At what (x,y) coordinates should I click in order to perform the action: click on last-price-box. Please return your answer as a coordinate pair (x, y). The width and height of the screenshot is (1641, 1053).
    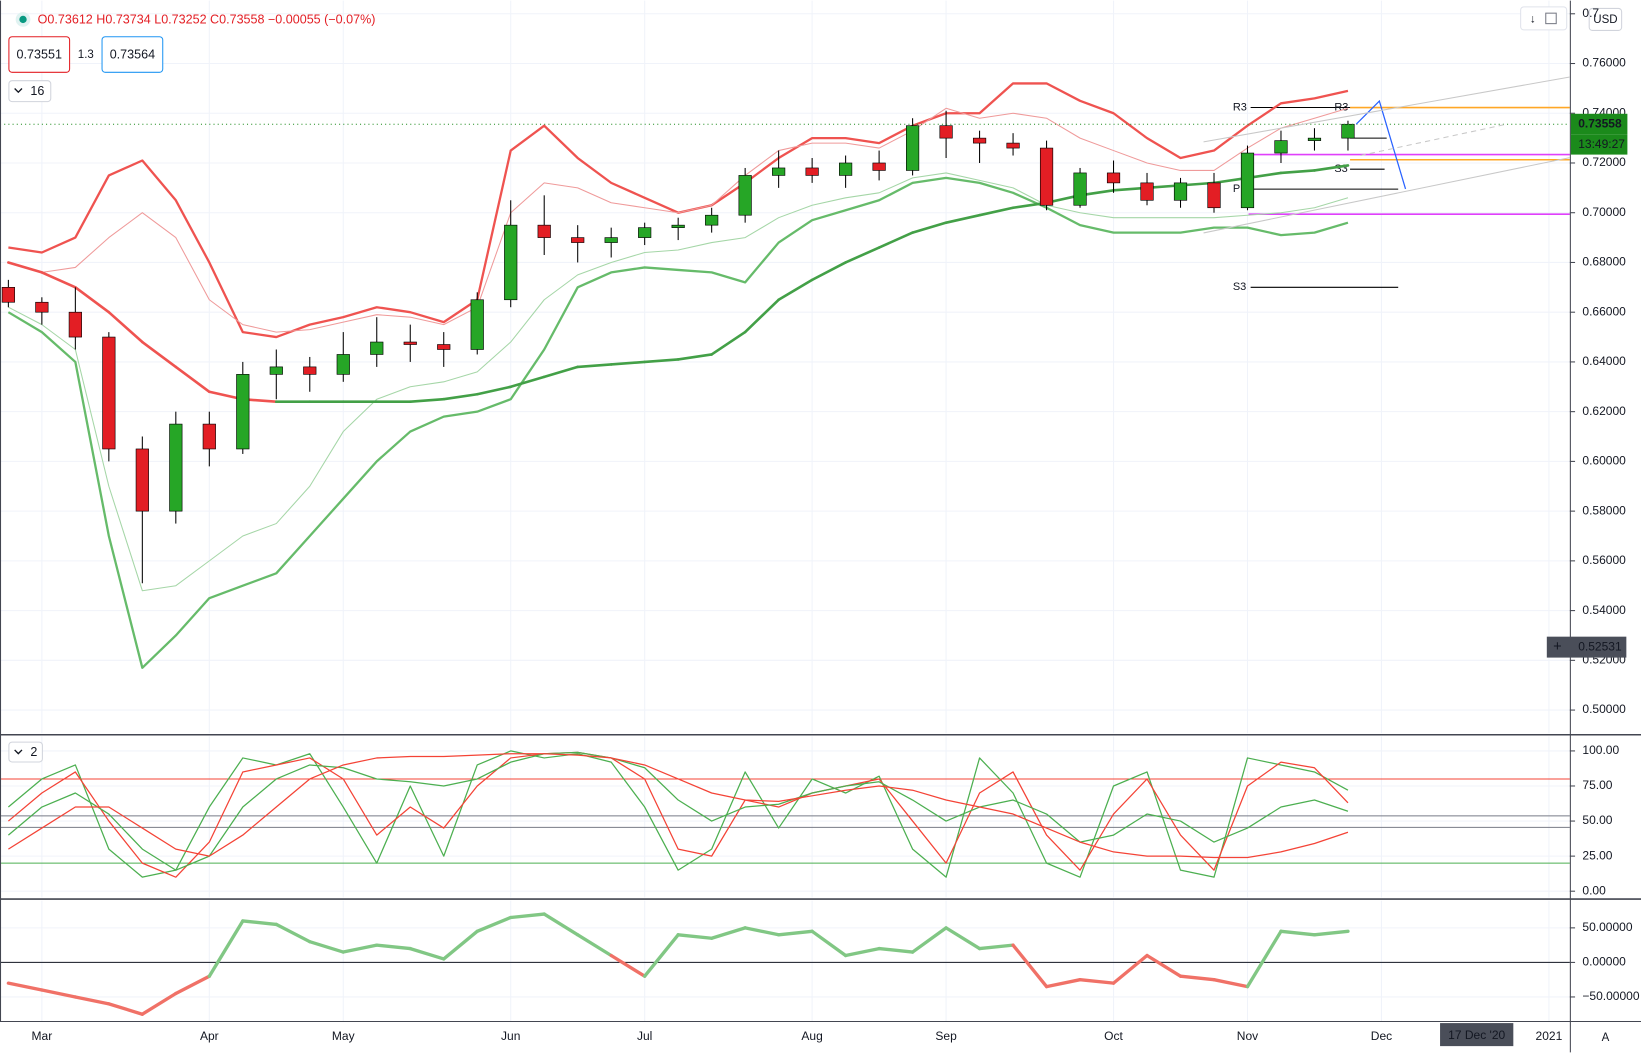
    Looking at the image, I should click on (1599, 124).